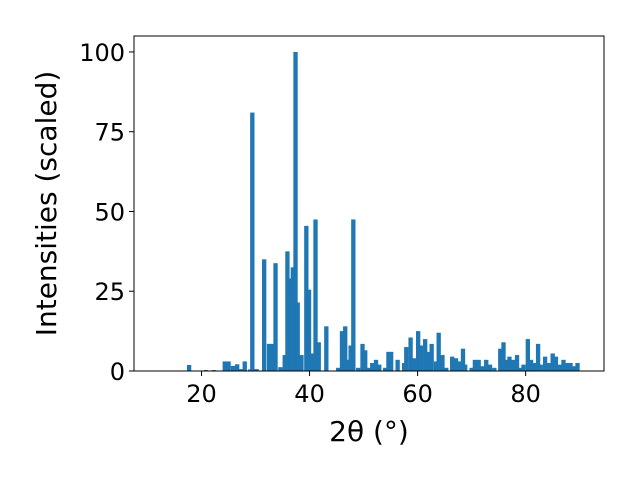 The width and height of the screenshot is (640, 480). Describe the element at coordinates (109, 292) in the screenshot. I see `y-tick-label: 25` at that location.